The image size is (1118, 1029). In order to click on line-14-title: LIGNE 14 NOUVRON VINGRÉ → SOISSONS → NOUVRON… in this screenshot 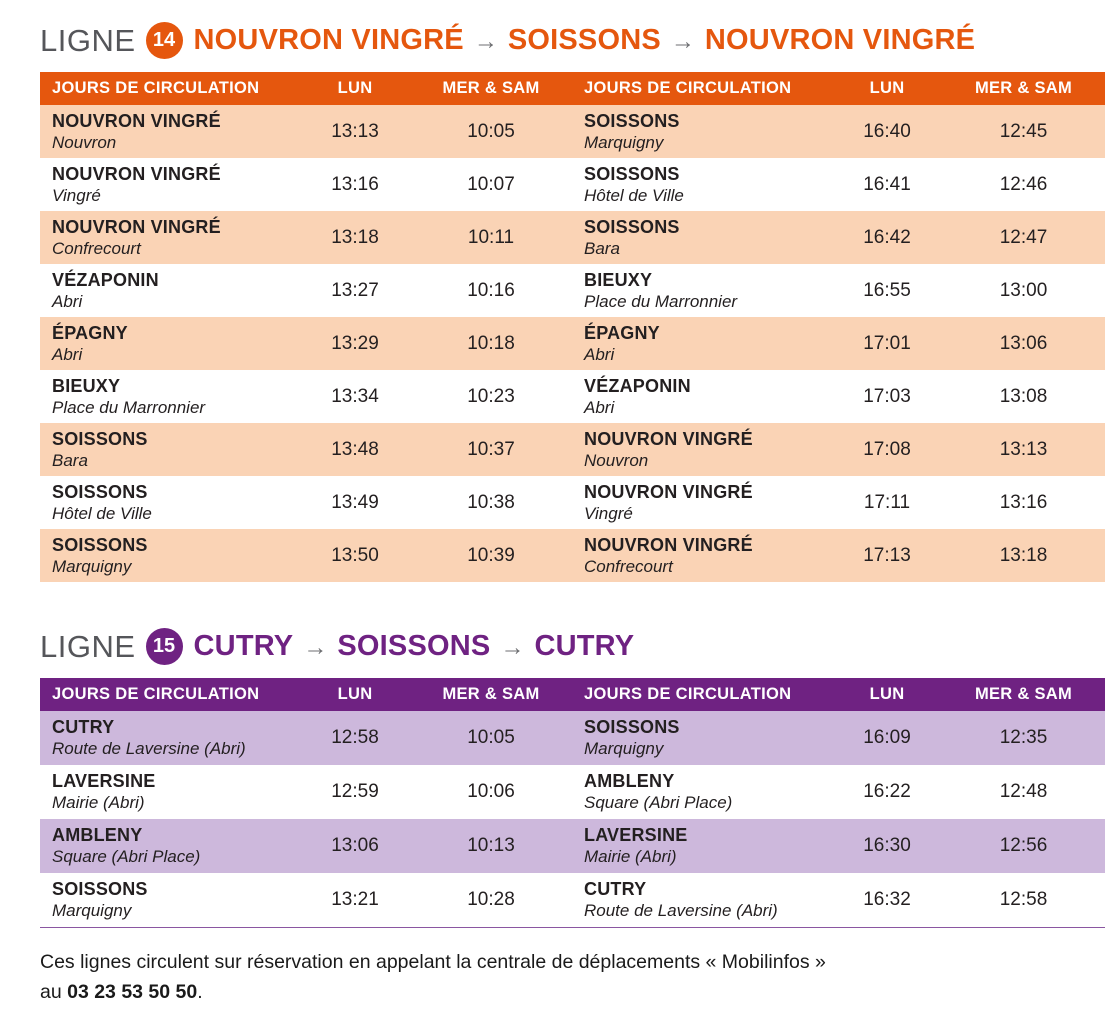, I will do `click(579, 40)`.